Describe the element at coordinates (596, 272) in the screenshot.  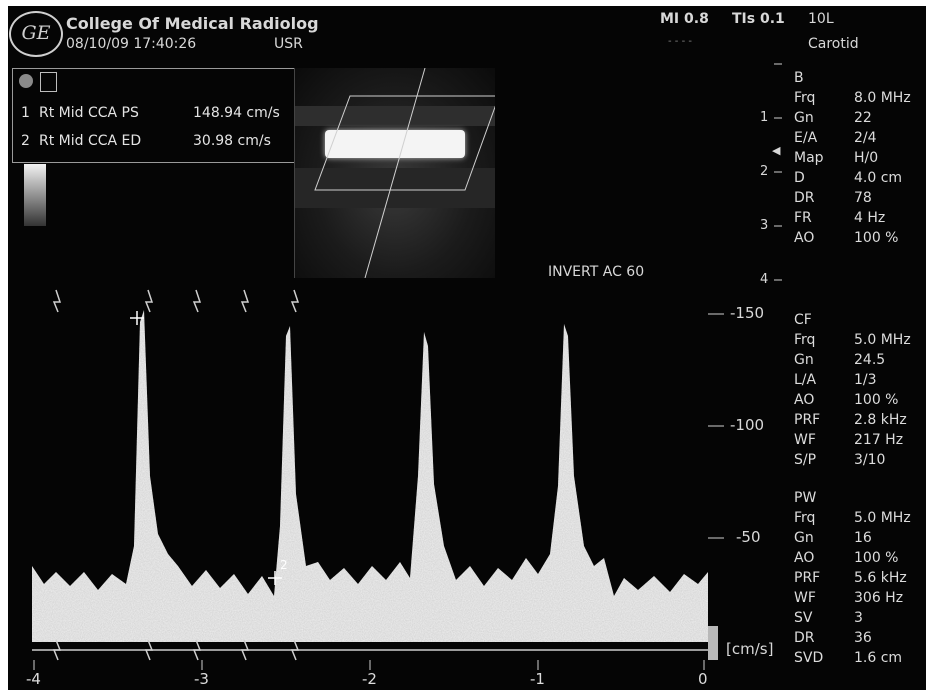
I see `invert-annotation: INVERT AC 60` at that location.